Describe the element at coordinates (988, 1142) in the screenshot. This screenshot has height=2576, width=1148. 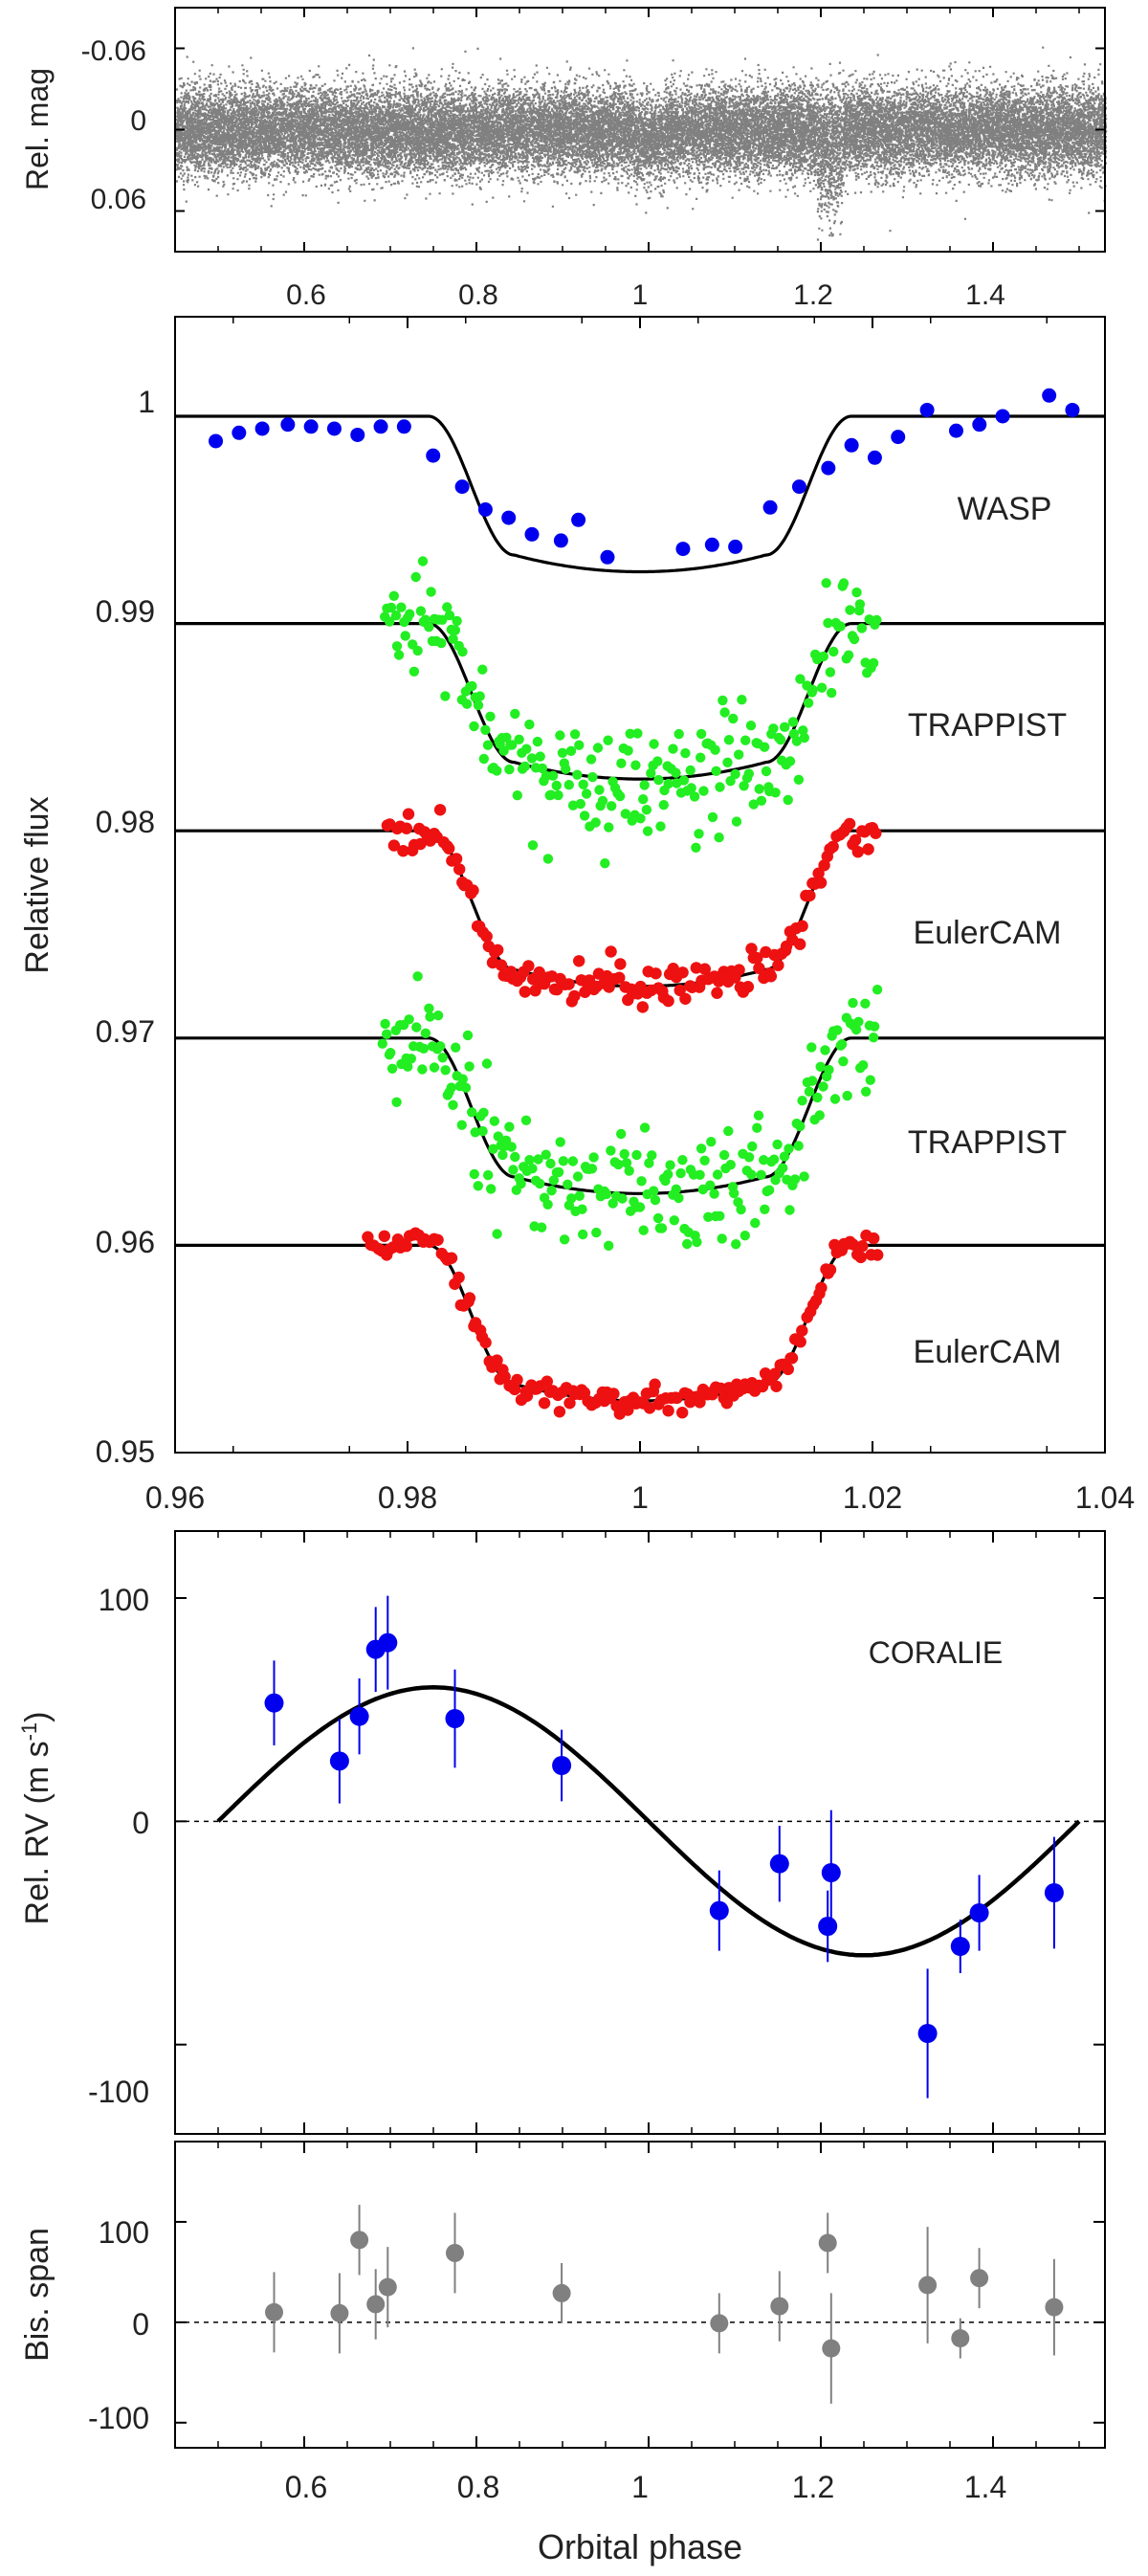
I see `flux-series-label-trappist-2: TRAPPIST` at that location.